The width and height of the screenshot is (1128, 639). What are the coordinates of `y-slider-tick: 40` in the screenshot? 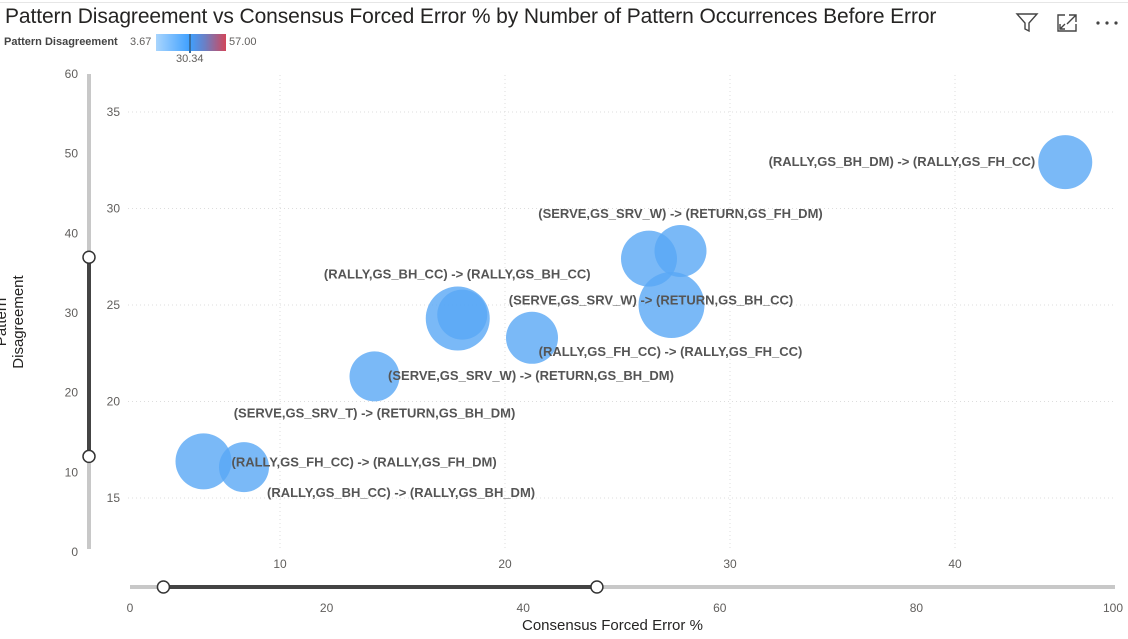 It's located at (72, 233).